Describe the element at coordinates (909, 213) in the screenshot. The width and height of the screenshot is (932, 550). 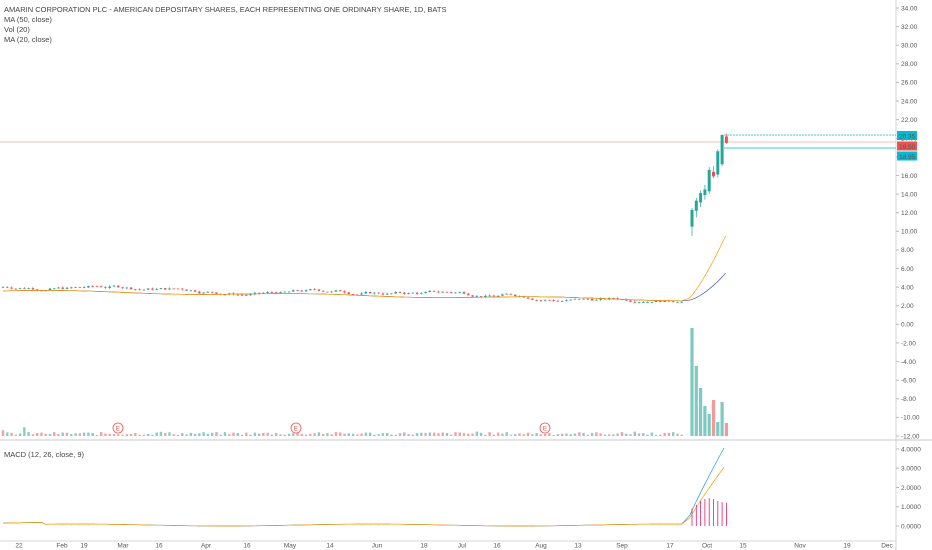
I see `price-tick-label: 12.00` at that location.